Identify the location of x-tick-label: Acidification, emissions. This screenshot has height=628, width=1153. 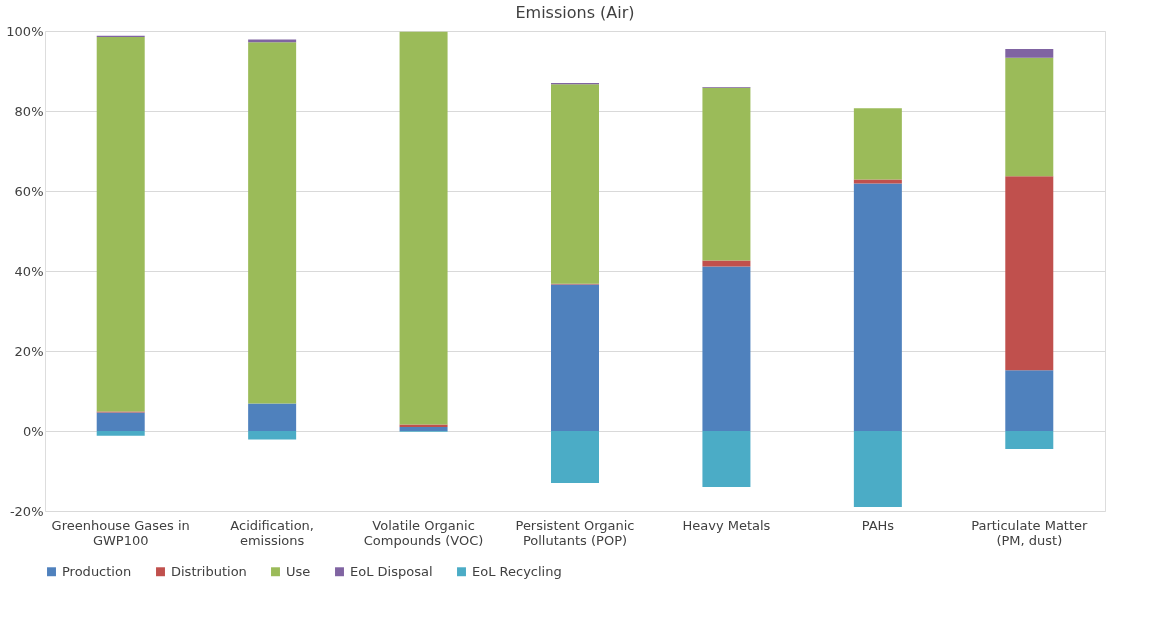
(272, 532).